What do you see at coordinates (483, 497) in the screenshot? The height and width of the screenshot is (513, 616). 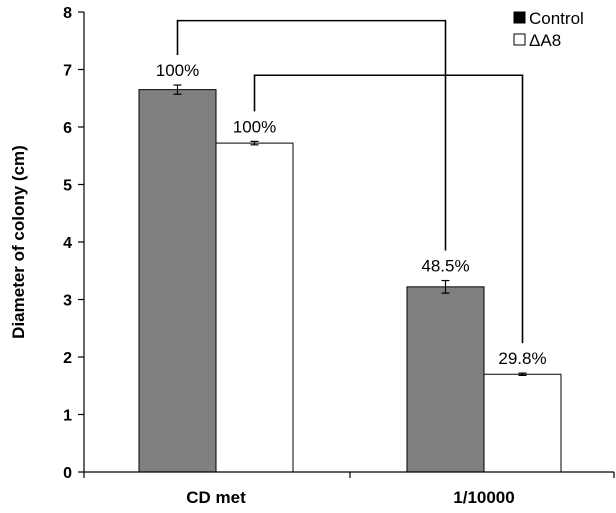 I see `x-tick-label: 1/10000` at bounding box center [483, 497].